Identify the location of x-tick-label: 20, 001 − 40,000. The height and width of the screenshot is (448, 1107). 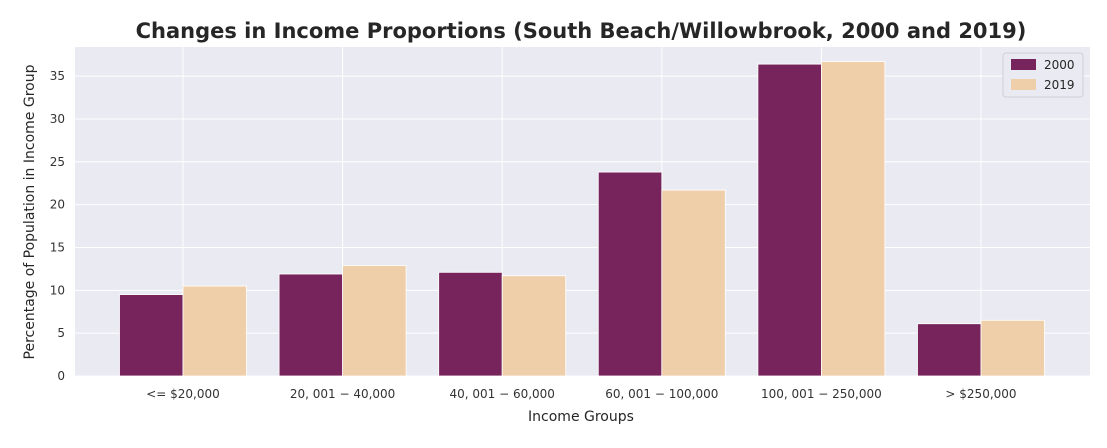
(342, 394).